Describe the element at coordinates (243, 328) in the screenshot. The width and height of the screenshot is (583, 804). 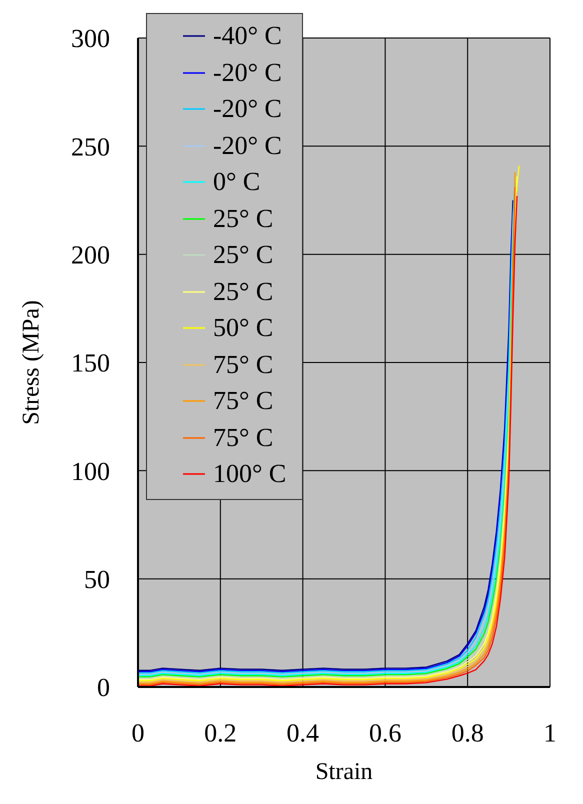
I see `legend-label: 50° C` at that location.